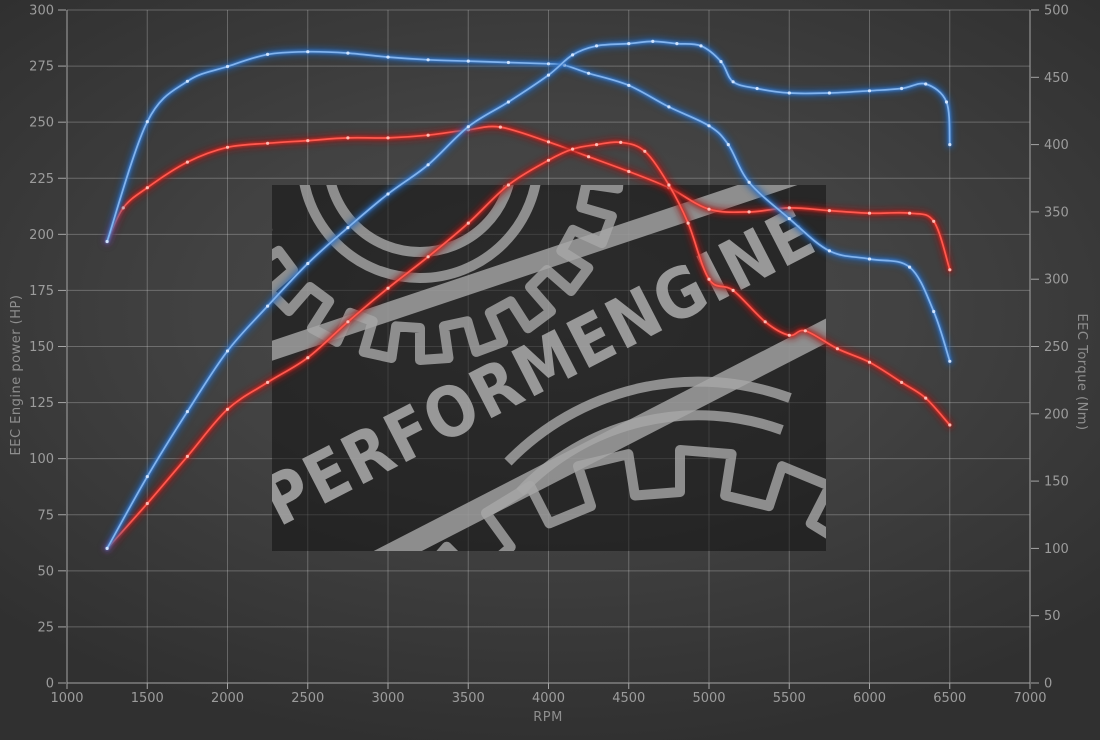  I want to click on right-tick-label: 150, so click(1056, 482).